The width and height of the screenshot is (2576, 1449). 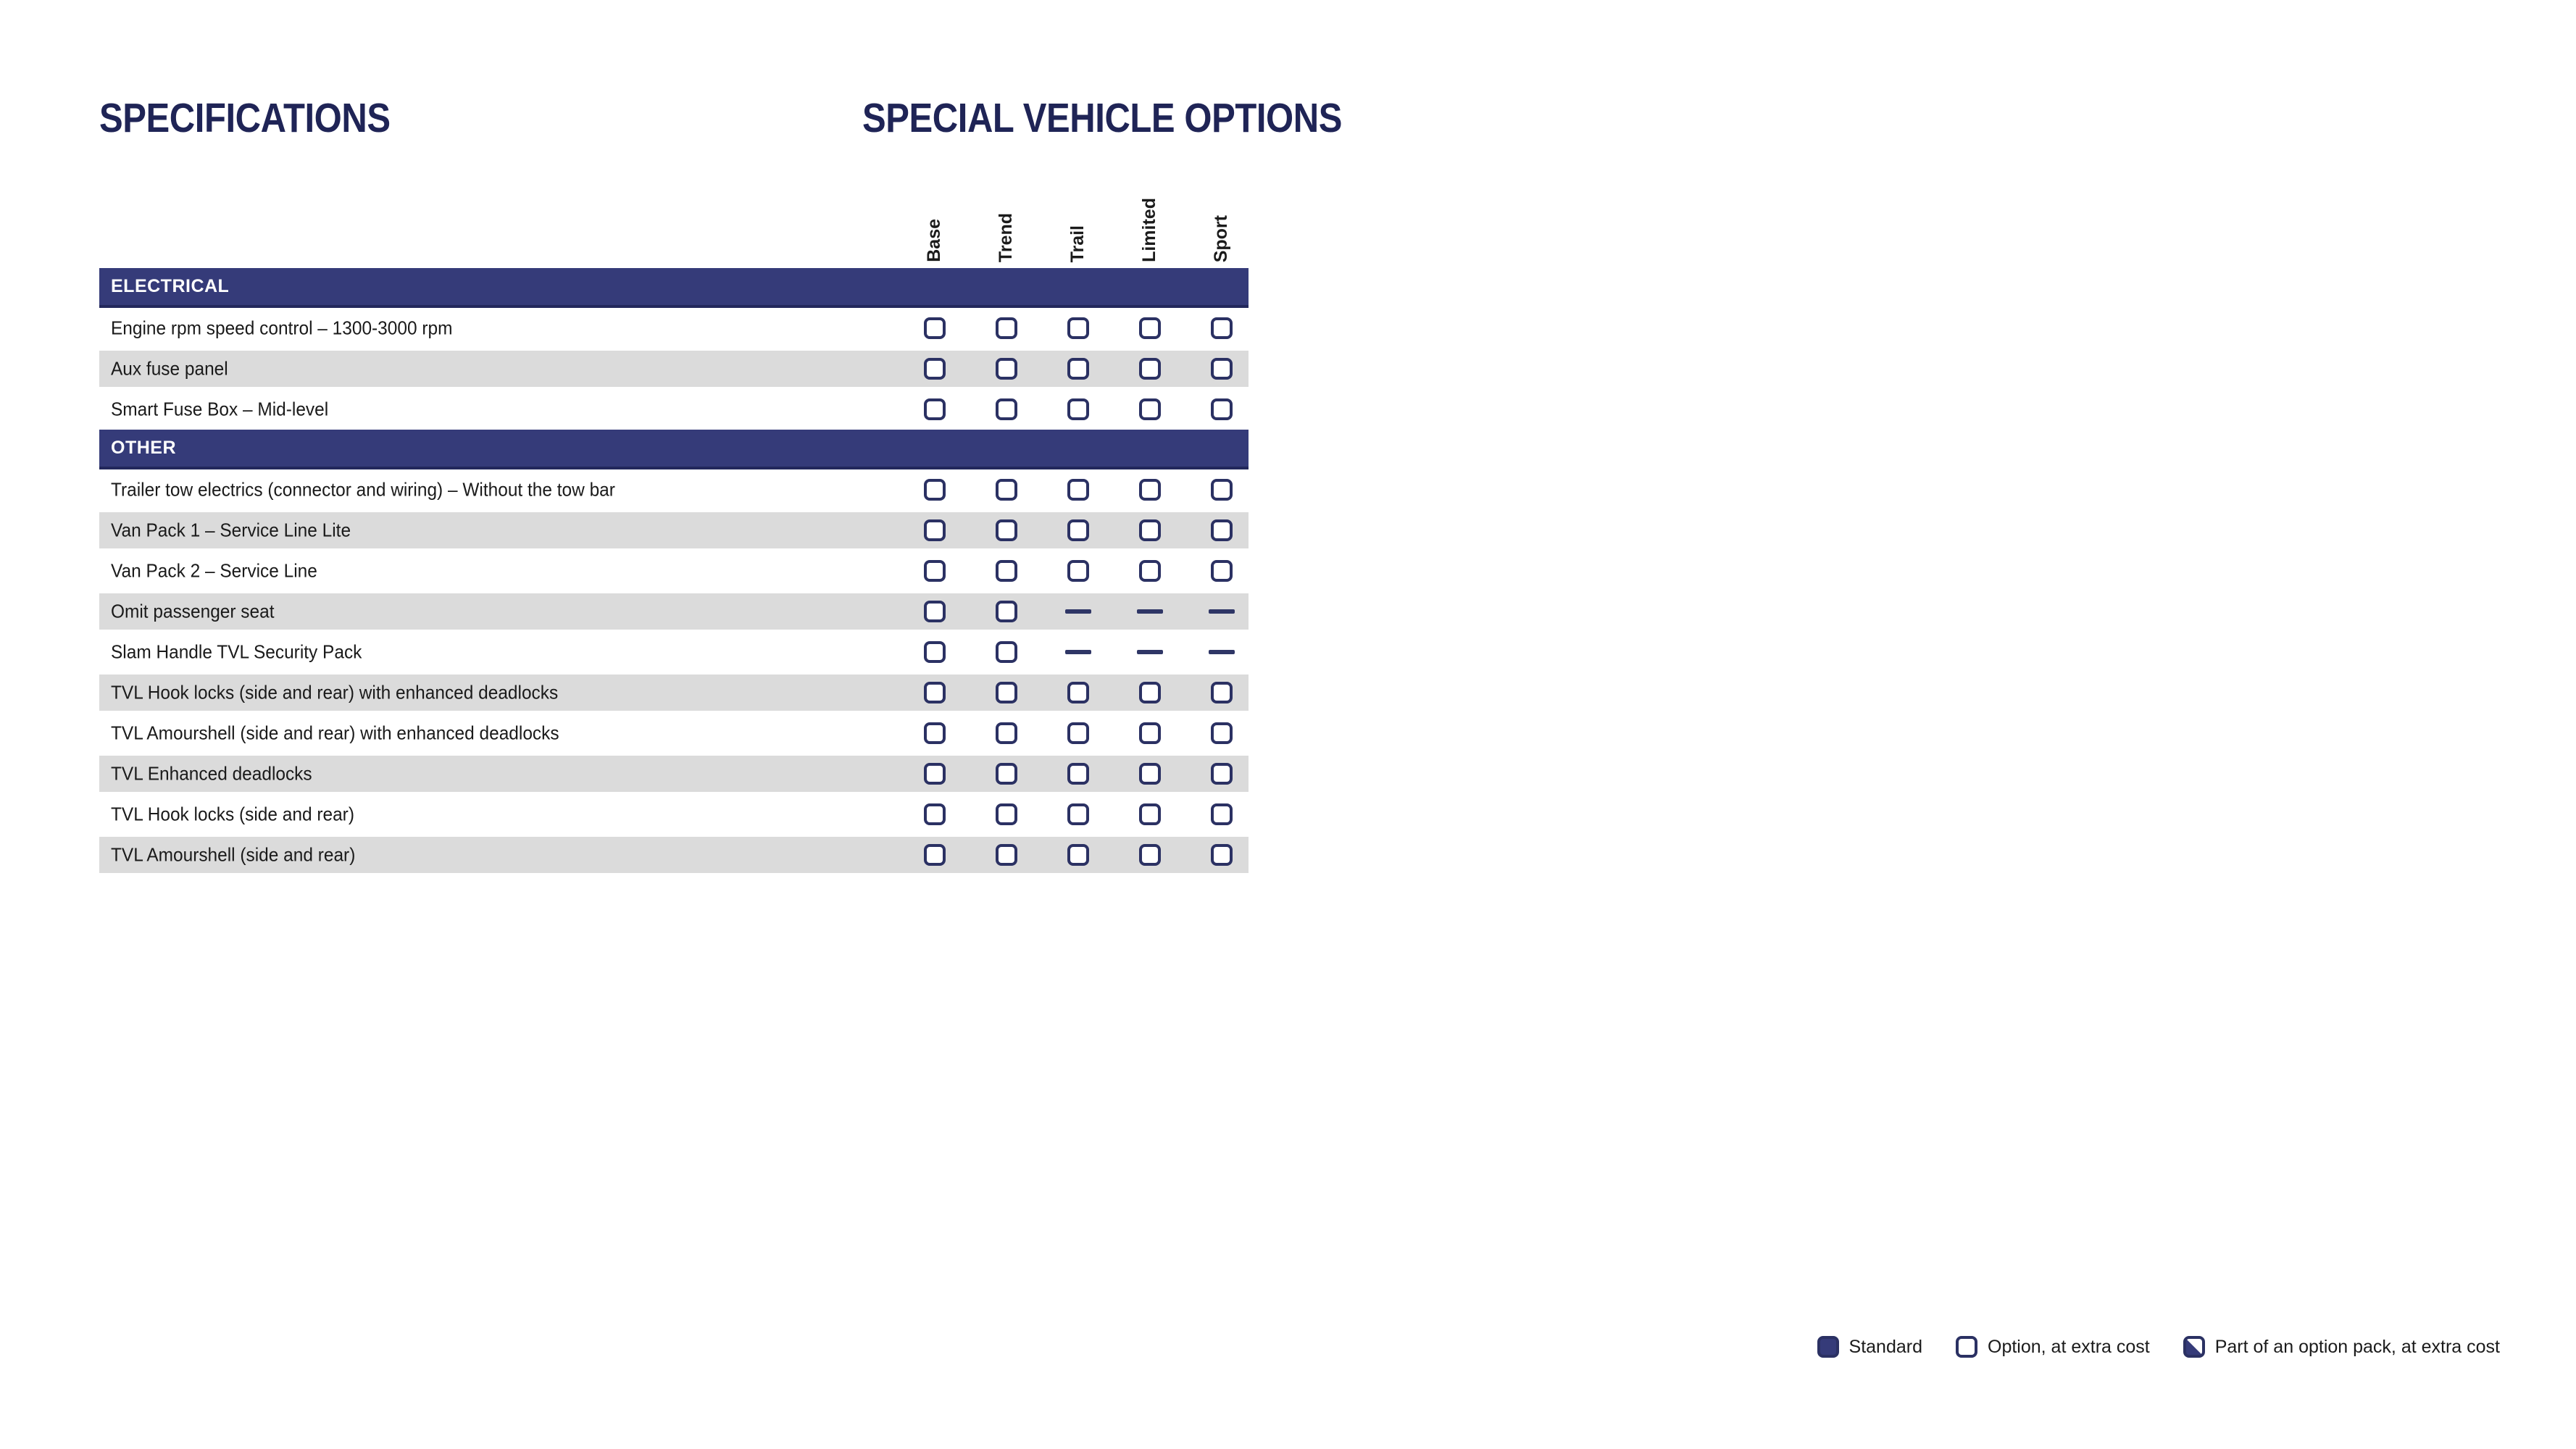 I want to click on table-row: Engine rpm speed control – 1300-3000 rpm, so click(x=674, y=328).